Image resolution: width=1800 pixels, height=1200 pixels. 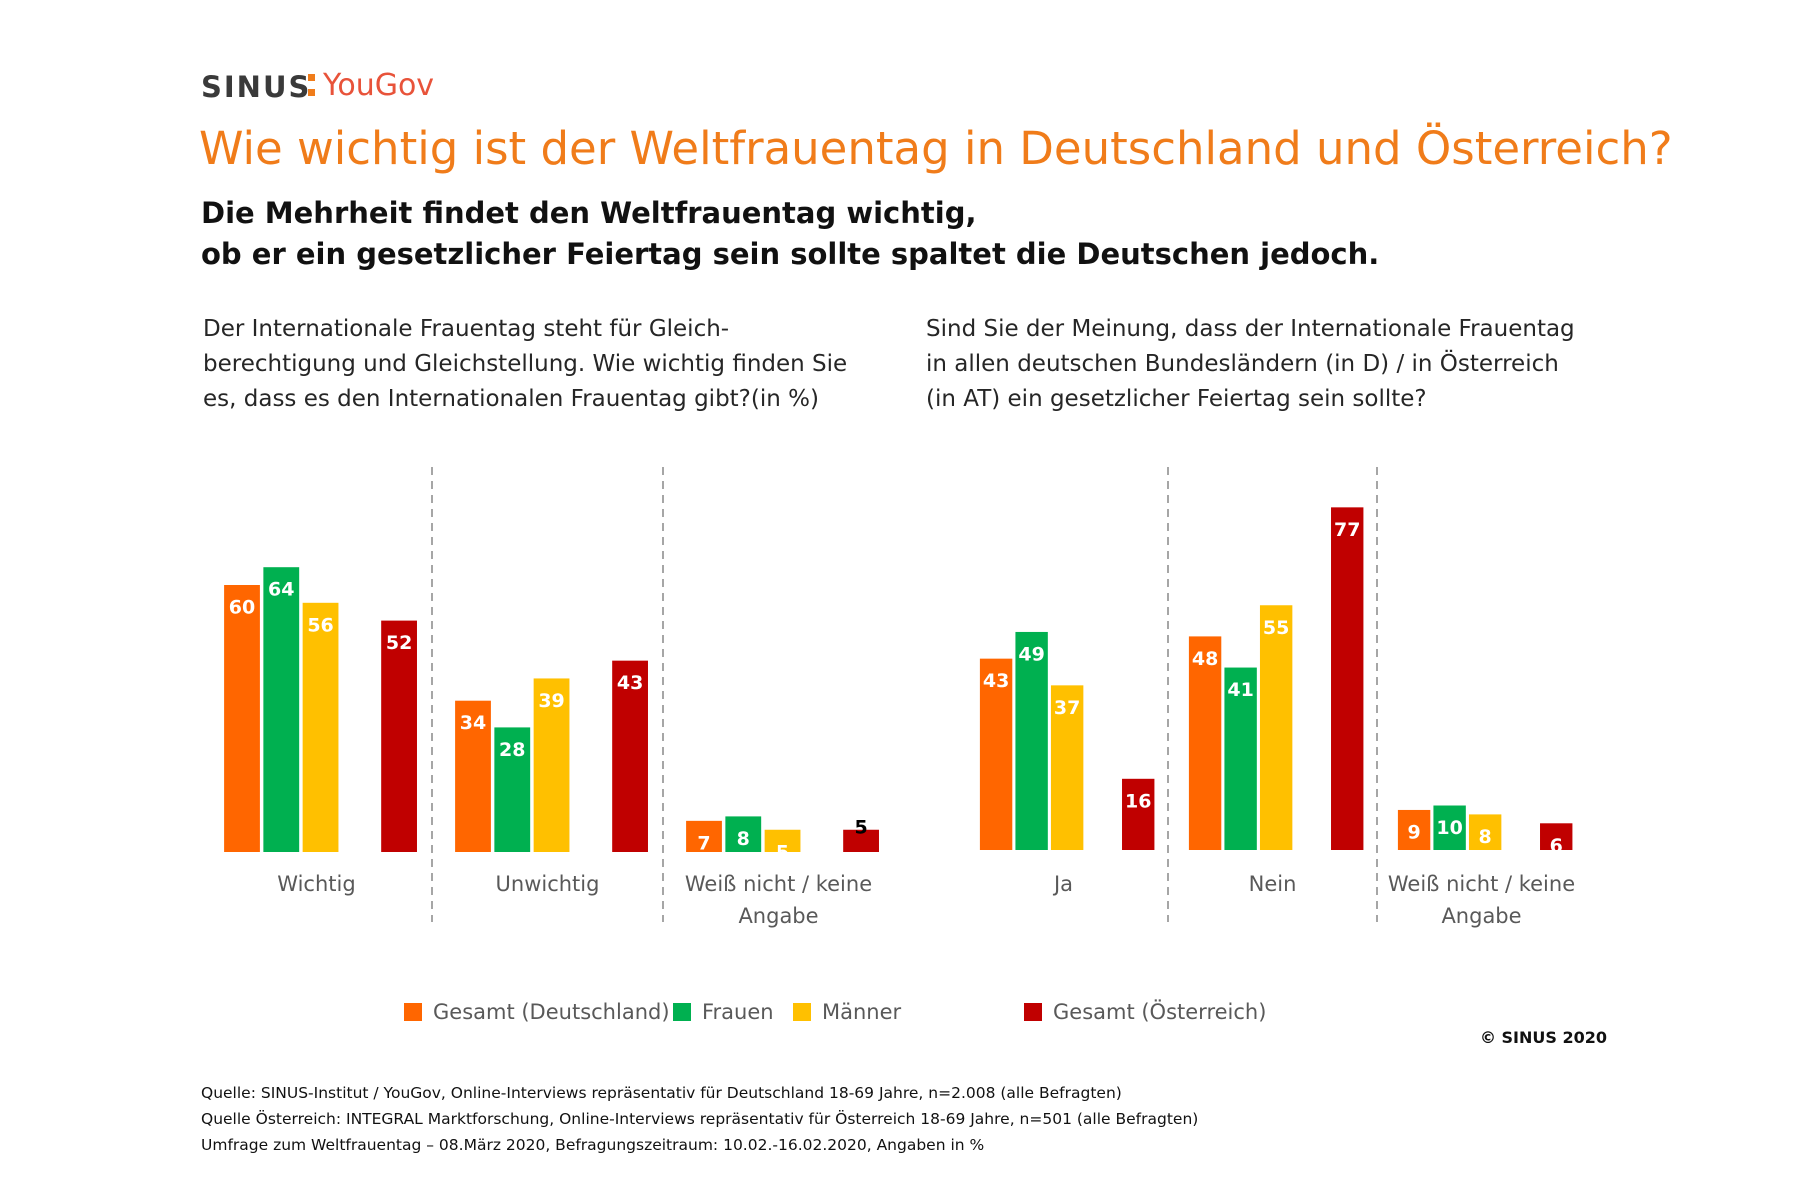 I want to click on legend-label: Gesamt (Österreich), so click(x=1159, y=1011).